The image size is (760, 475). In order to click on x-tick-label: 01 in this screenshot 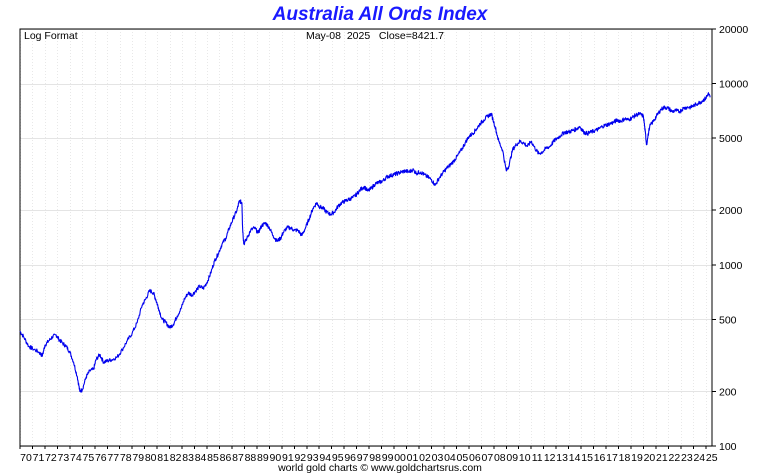, I will do `click(413, 458)`.